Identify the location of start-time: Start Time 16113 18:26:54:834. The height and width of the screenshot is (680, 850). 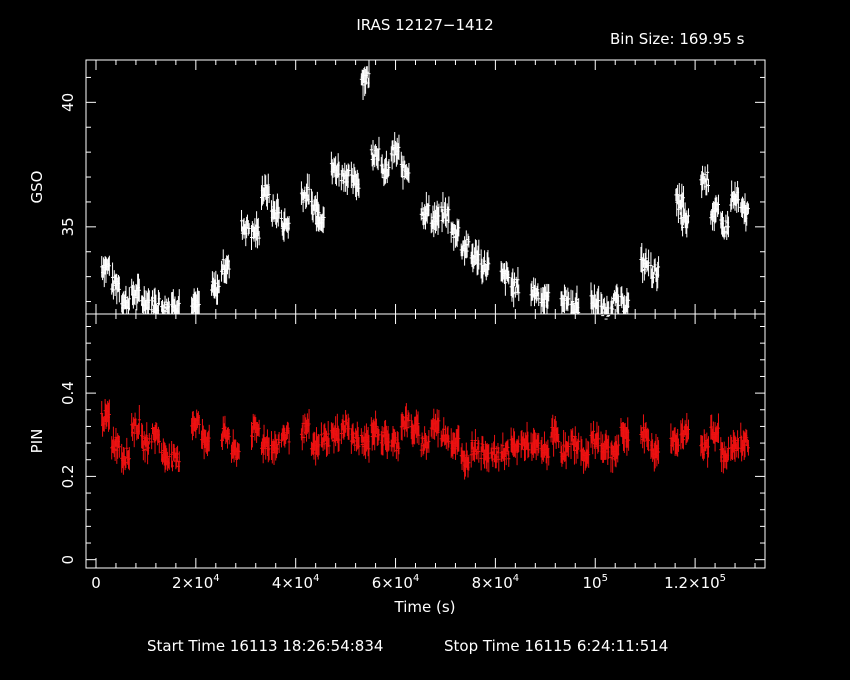
(265, 646).